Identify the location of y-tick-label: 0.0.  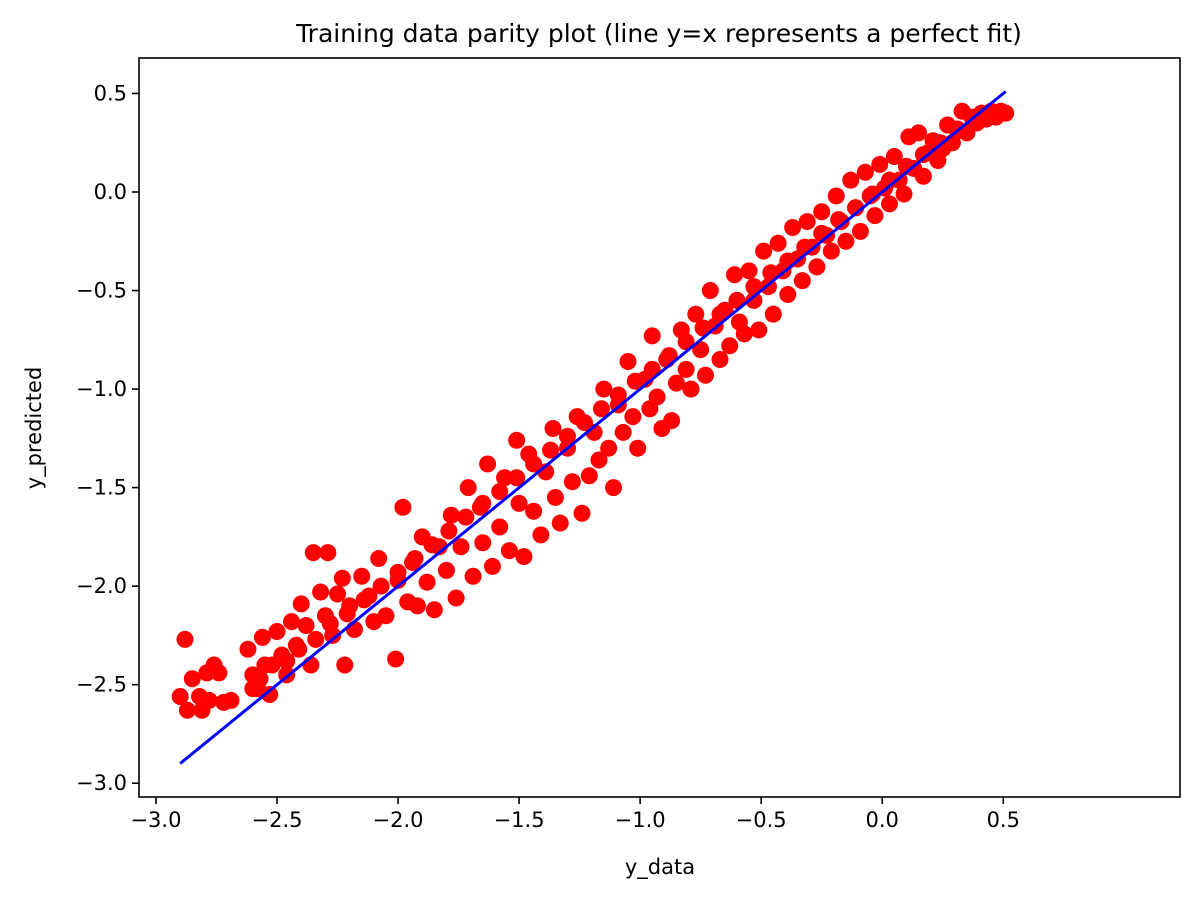
(110, 192).